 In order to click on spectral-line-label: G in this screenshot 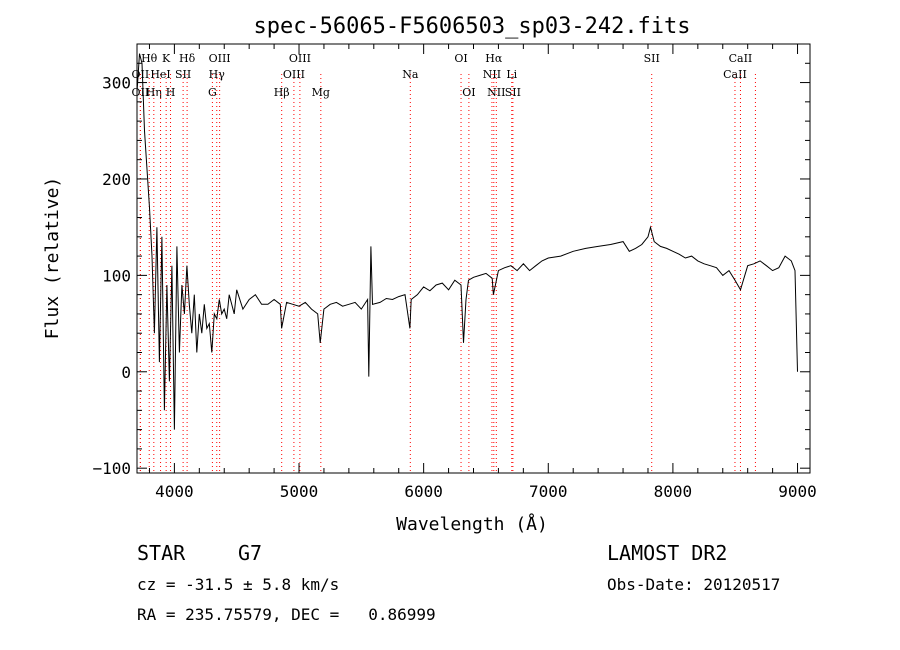, I will do `click(212, 92)`.